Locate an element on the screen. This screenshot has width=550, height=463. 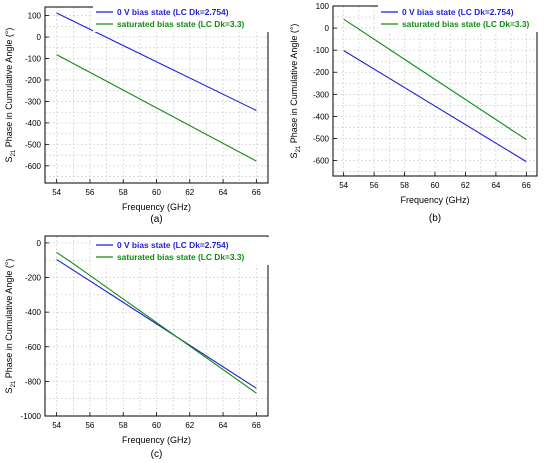
y-tick-label: -800 is located at coordinates (33, 381).